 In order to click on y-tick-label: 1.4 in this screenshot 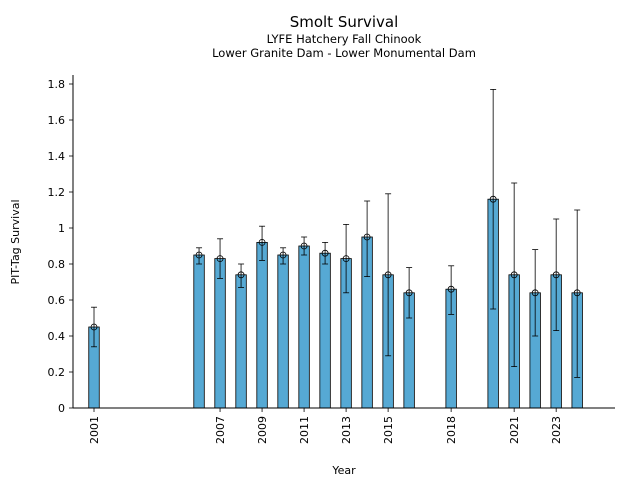, I will do `click(57, 156)`.